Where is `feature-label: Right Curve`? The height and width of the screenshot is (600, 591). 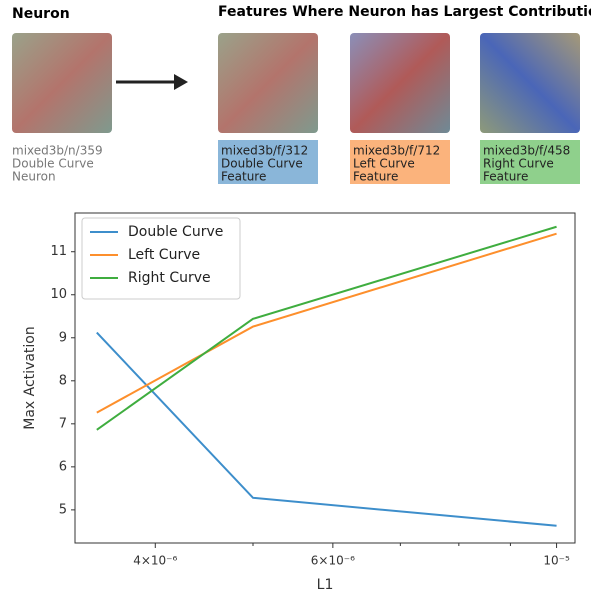 feature-label: Right Curve is located at coordinates (518, 164).